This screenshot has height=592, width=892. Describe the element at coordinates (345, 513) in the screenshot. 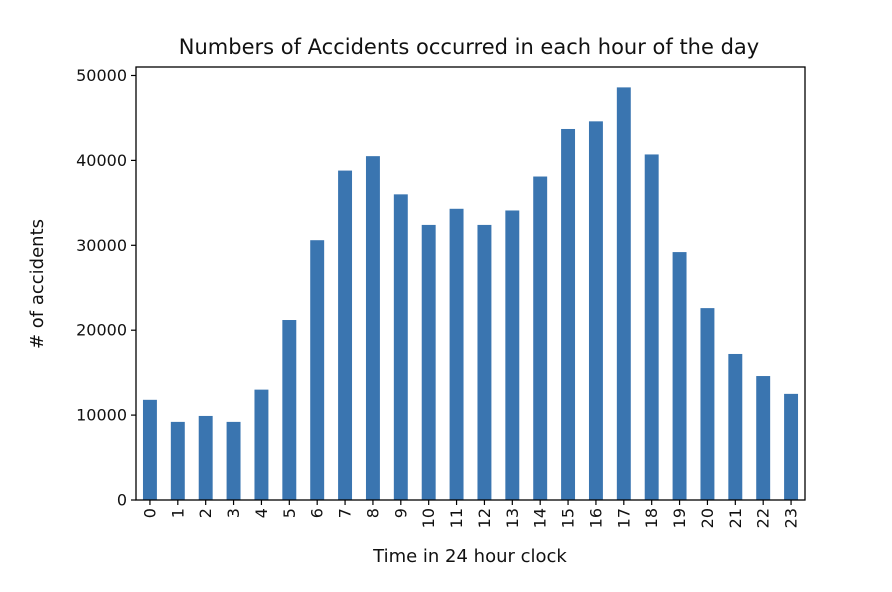

I see `x-tick-label: 7` at that location.